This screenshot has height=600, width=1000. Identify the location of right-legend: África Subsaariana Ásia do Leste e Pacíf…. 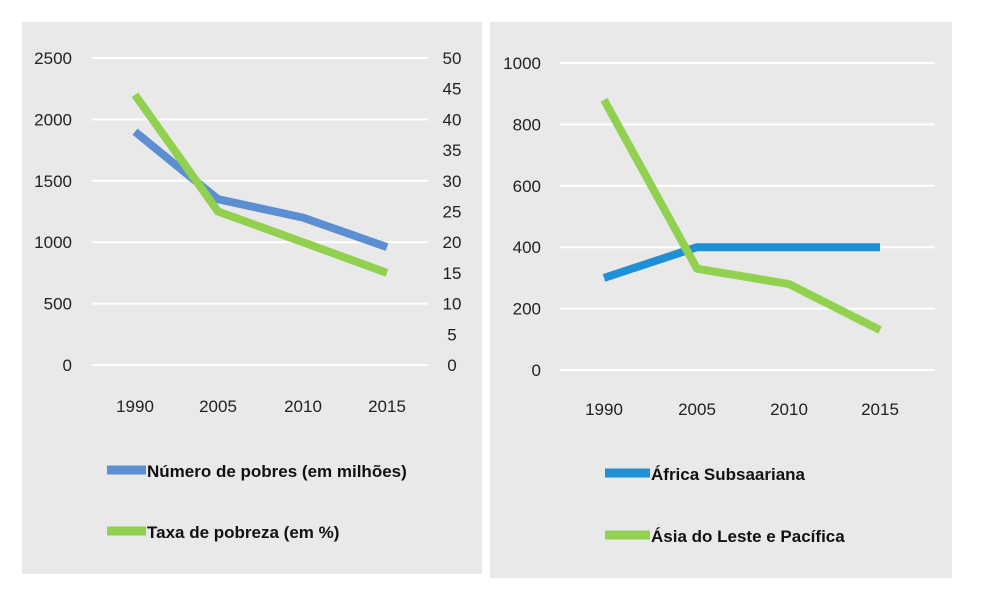
(725, 505).